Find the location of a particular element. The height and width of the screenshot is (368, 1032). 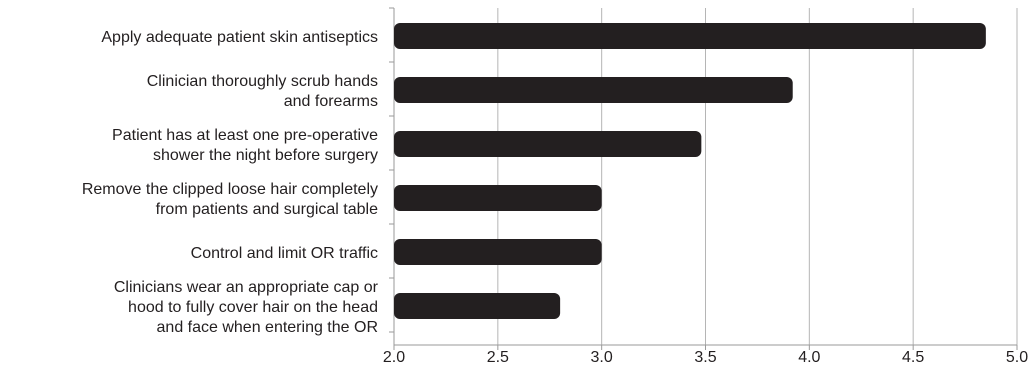

x-tick-label: 2.0 is located at coordinates (394, 357).